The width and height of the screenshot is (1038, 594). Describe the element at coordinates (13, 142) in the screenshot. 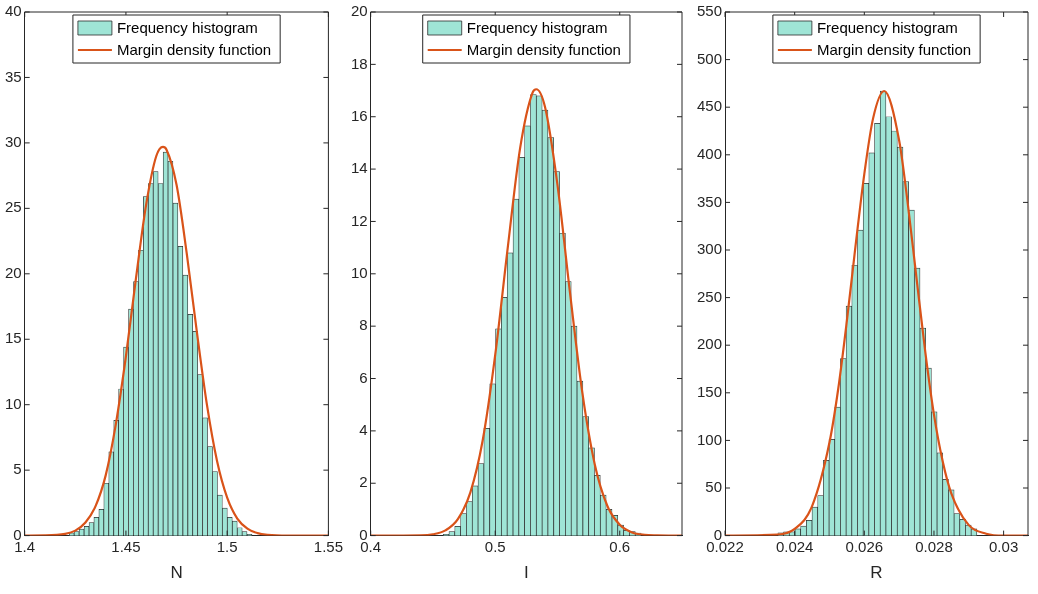

I see `y-tick-label: 30` at that location.